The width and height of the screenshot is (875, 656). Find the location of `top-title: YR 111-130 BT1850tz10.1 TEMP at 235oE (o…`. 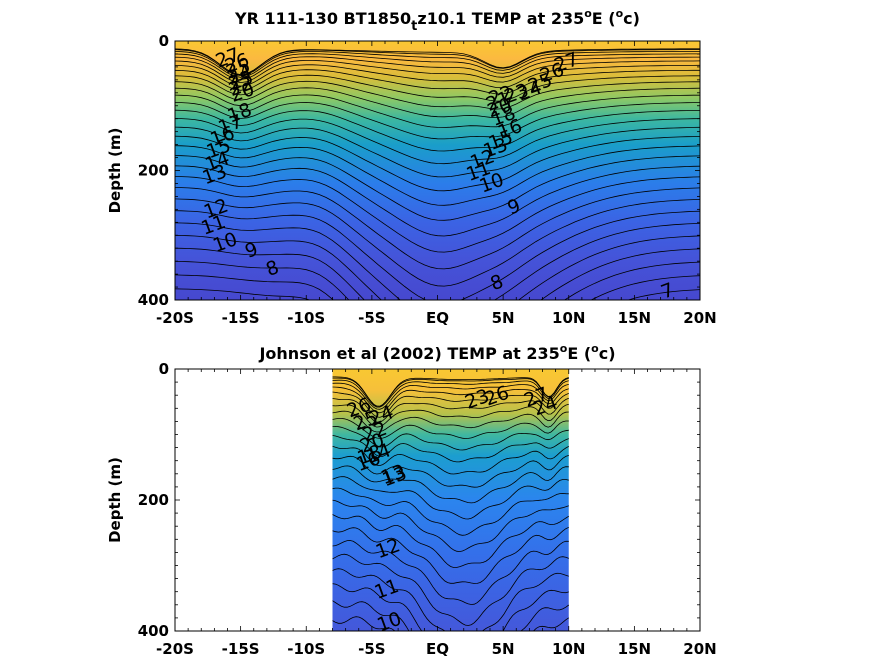

top-title: YR 111-130 BT1850tz10.1 TEMP at 235oE (o… is located at coordinates (437, 20).